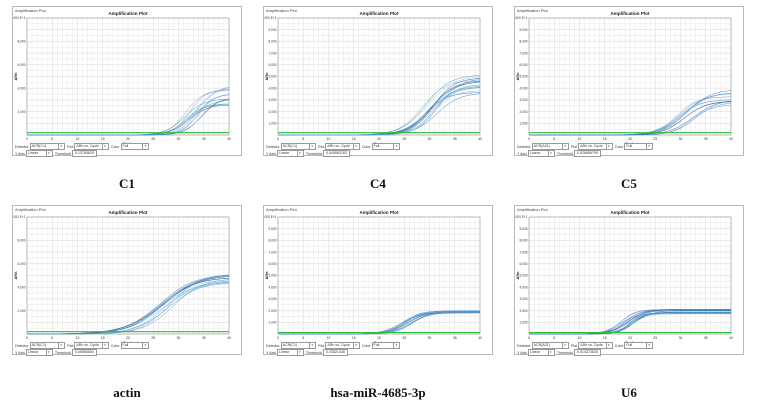 Image resolution: width=760 pixels, height=405 pixels. What do you see at coordinates (290, 146) in the screenshot?
I see `detector-value: ACR(C1)` at bounding box center [290, 146].